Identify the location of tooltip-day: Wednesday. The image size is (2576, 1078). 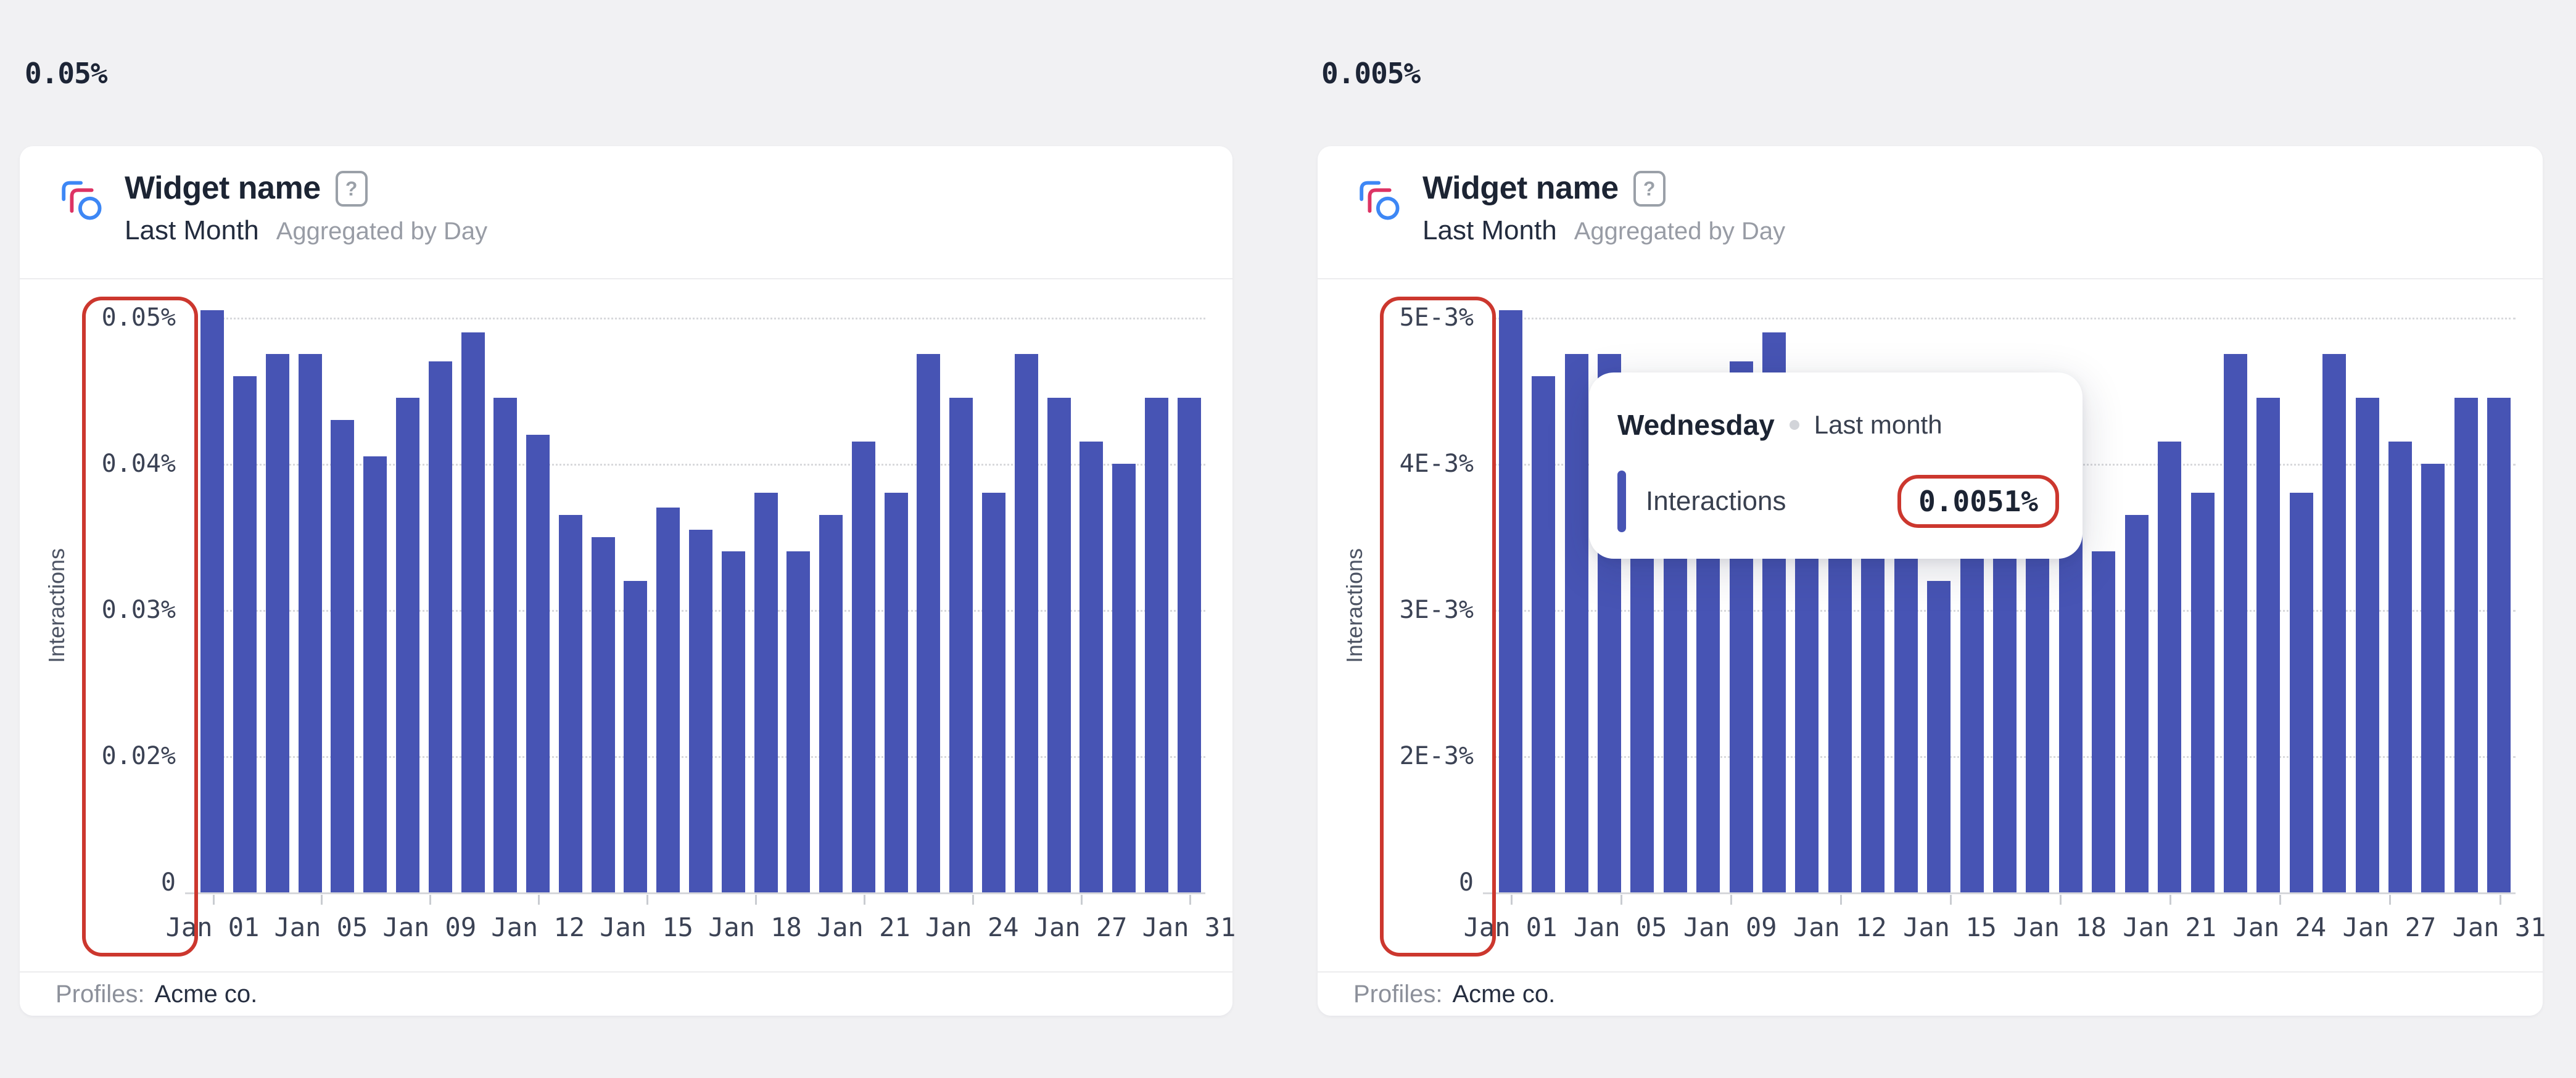
(1696, 425).